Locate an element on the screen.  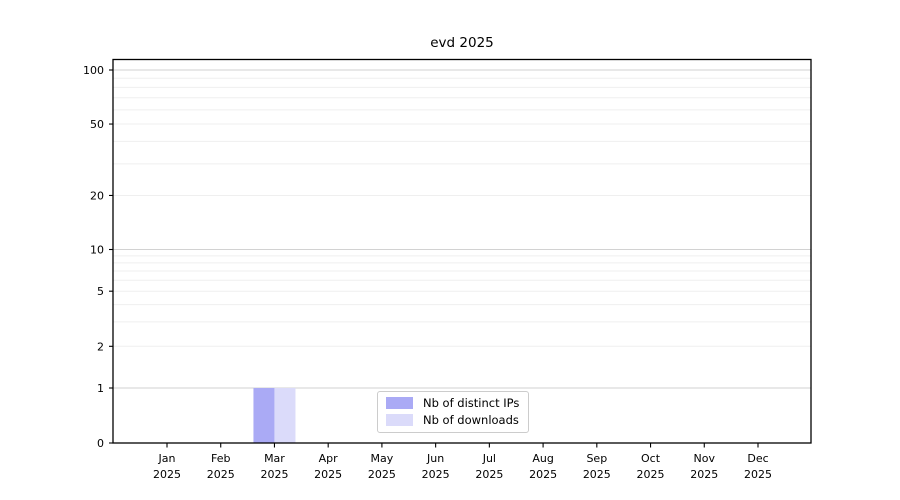
x-tick-label-month: May is located at coordinates (382, 458).